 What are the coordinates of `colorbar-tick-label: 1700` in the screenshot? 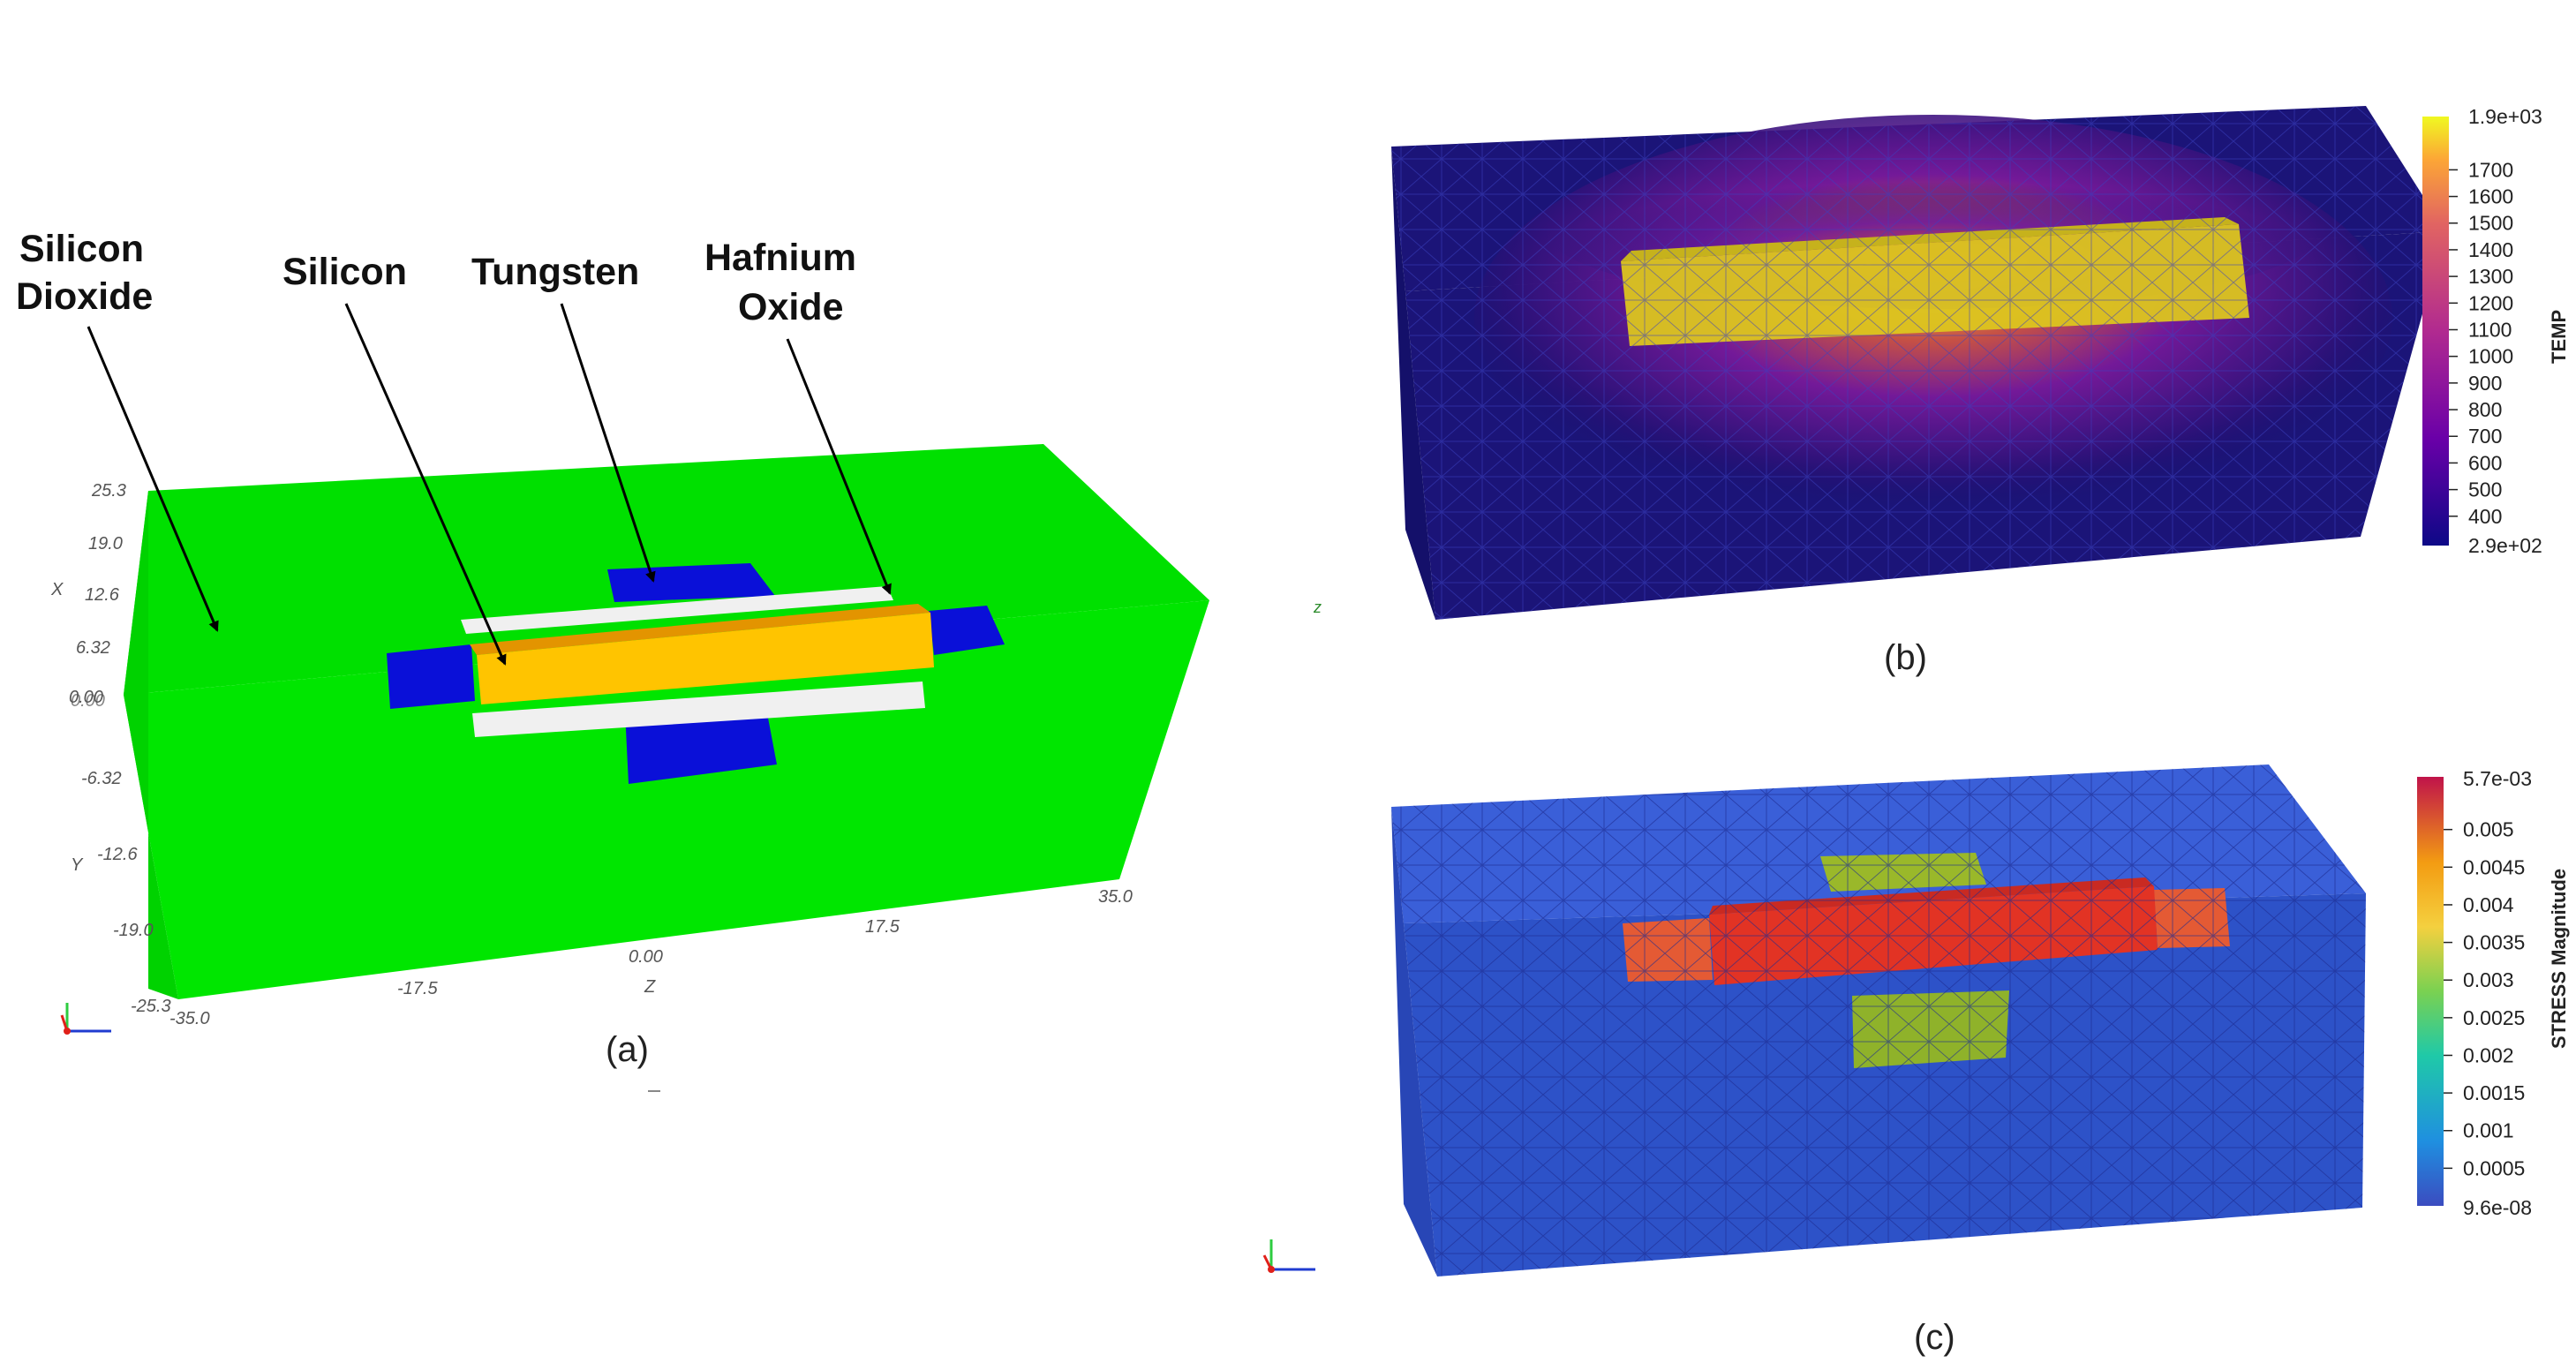 It's located at (2491, 169).